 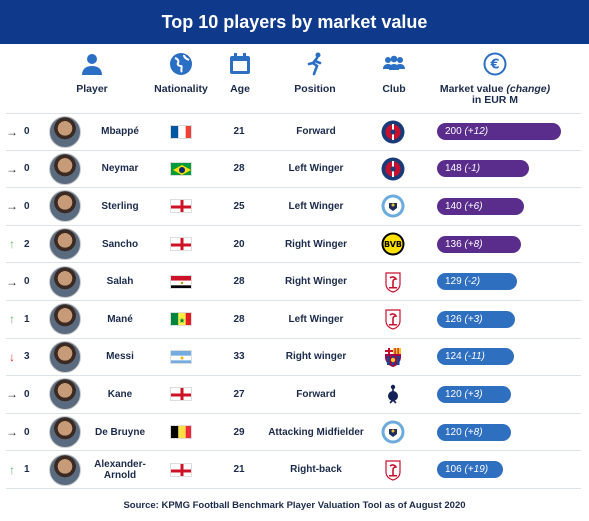 What do you see at coordinates (474, 357) in the screenshot?
I see `market-value-change: (-11)` at bounding box center [474, 357].